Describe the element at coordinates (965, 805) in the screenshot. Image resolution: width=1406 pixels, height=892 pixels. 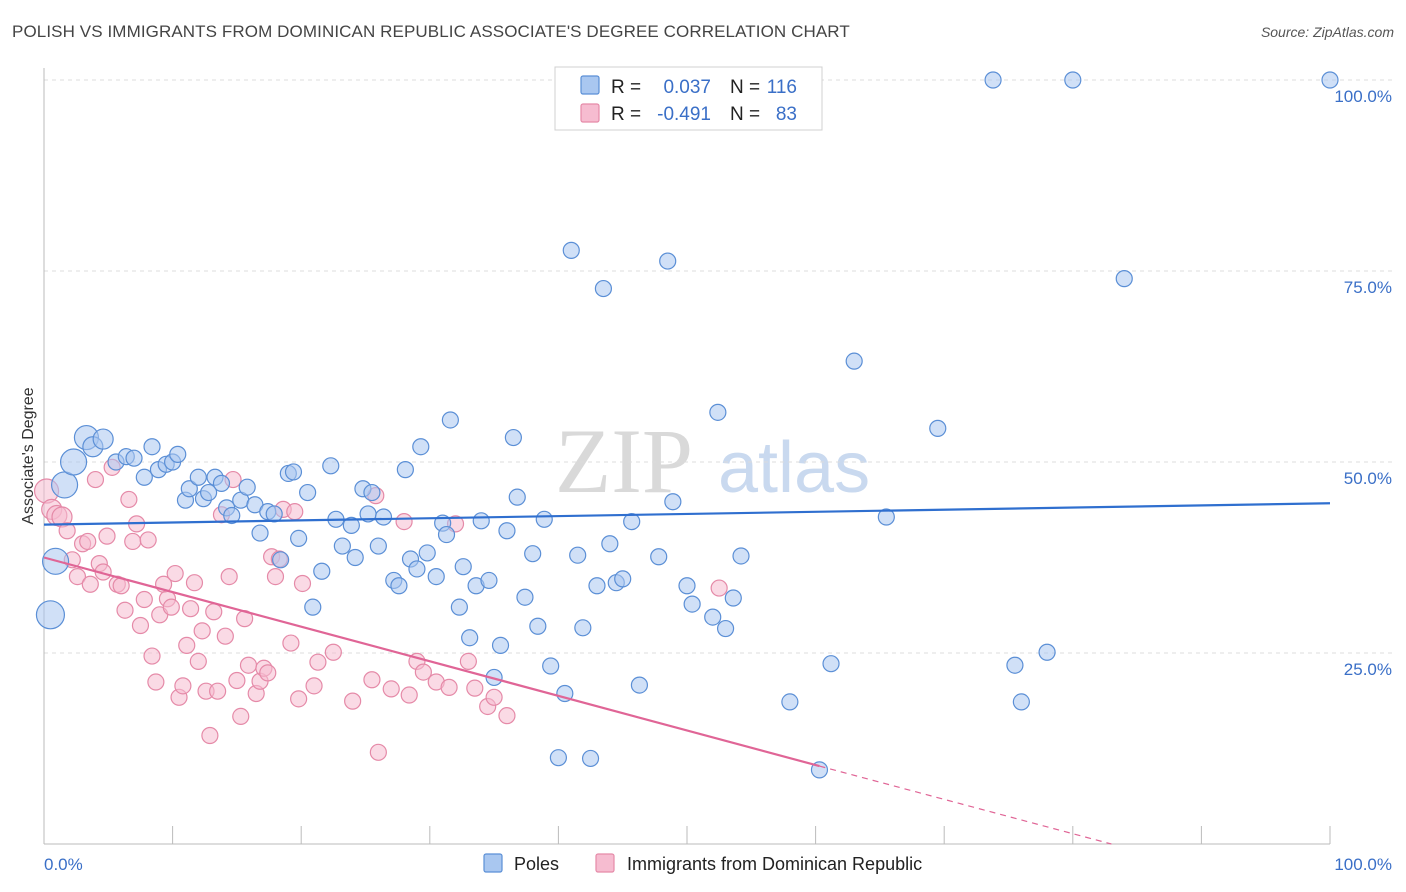
I see `dominican-trendline-extension` at that location.